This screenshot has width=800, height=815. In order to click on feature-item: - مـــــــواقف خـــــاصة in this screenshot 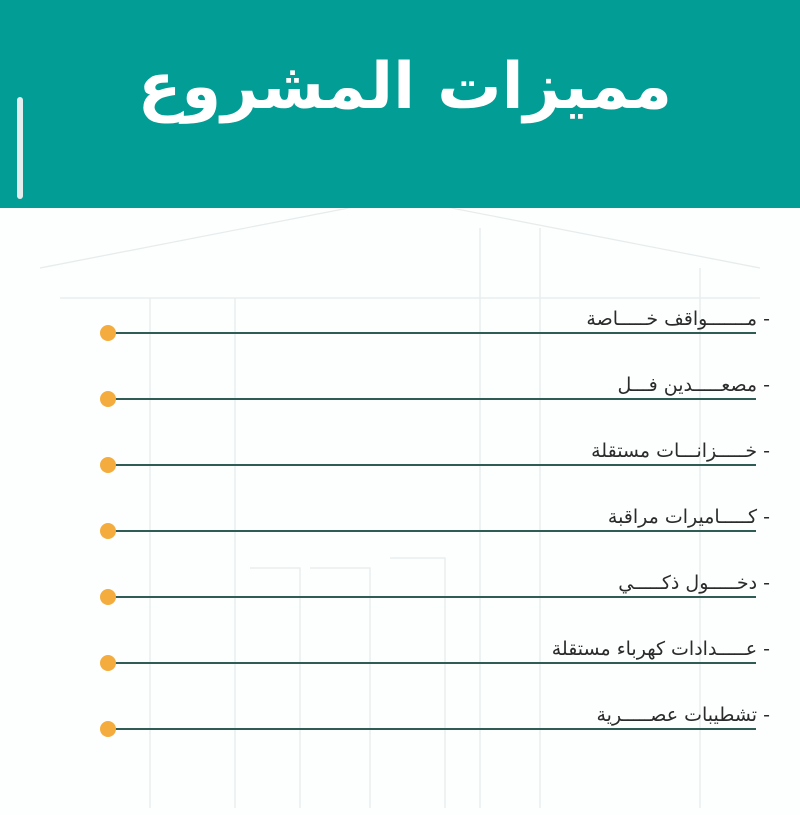, I will do `click(435, 322)`.